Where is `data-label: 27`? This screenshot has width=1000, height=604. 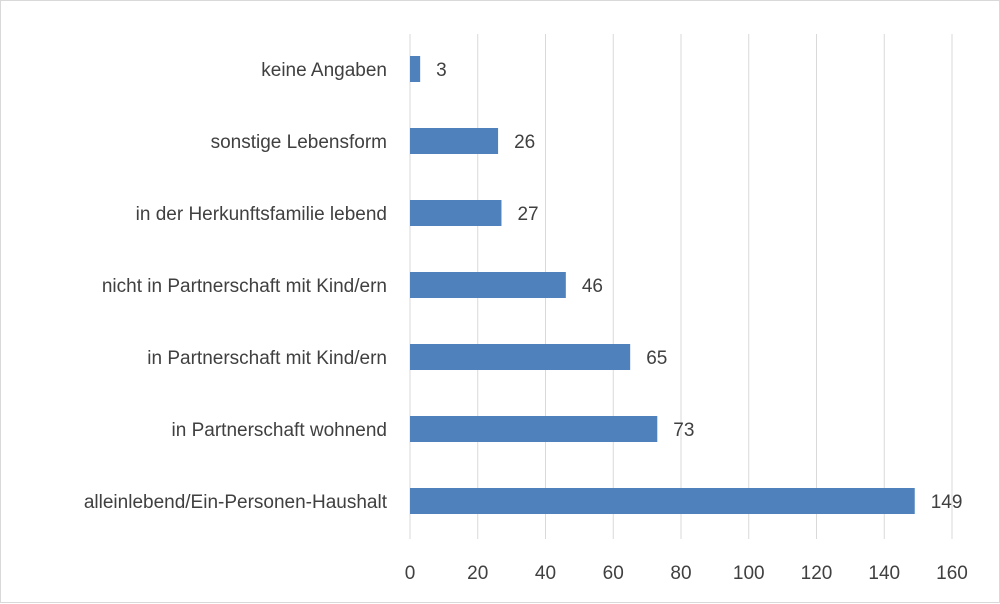
data-label: 27 is located at coordinates (527, 214).